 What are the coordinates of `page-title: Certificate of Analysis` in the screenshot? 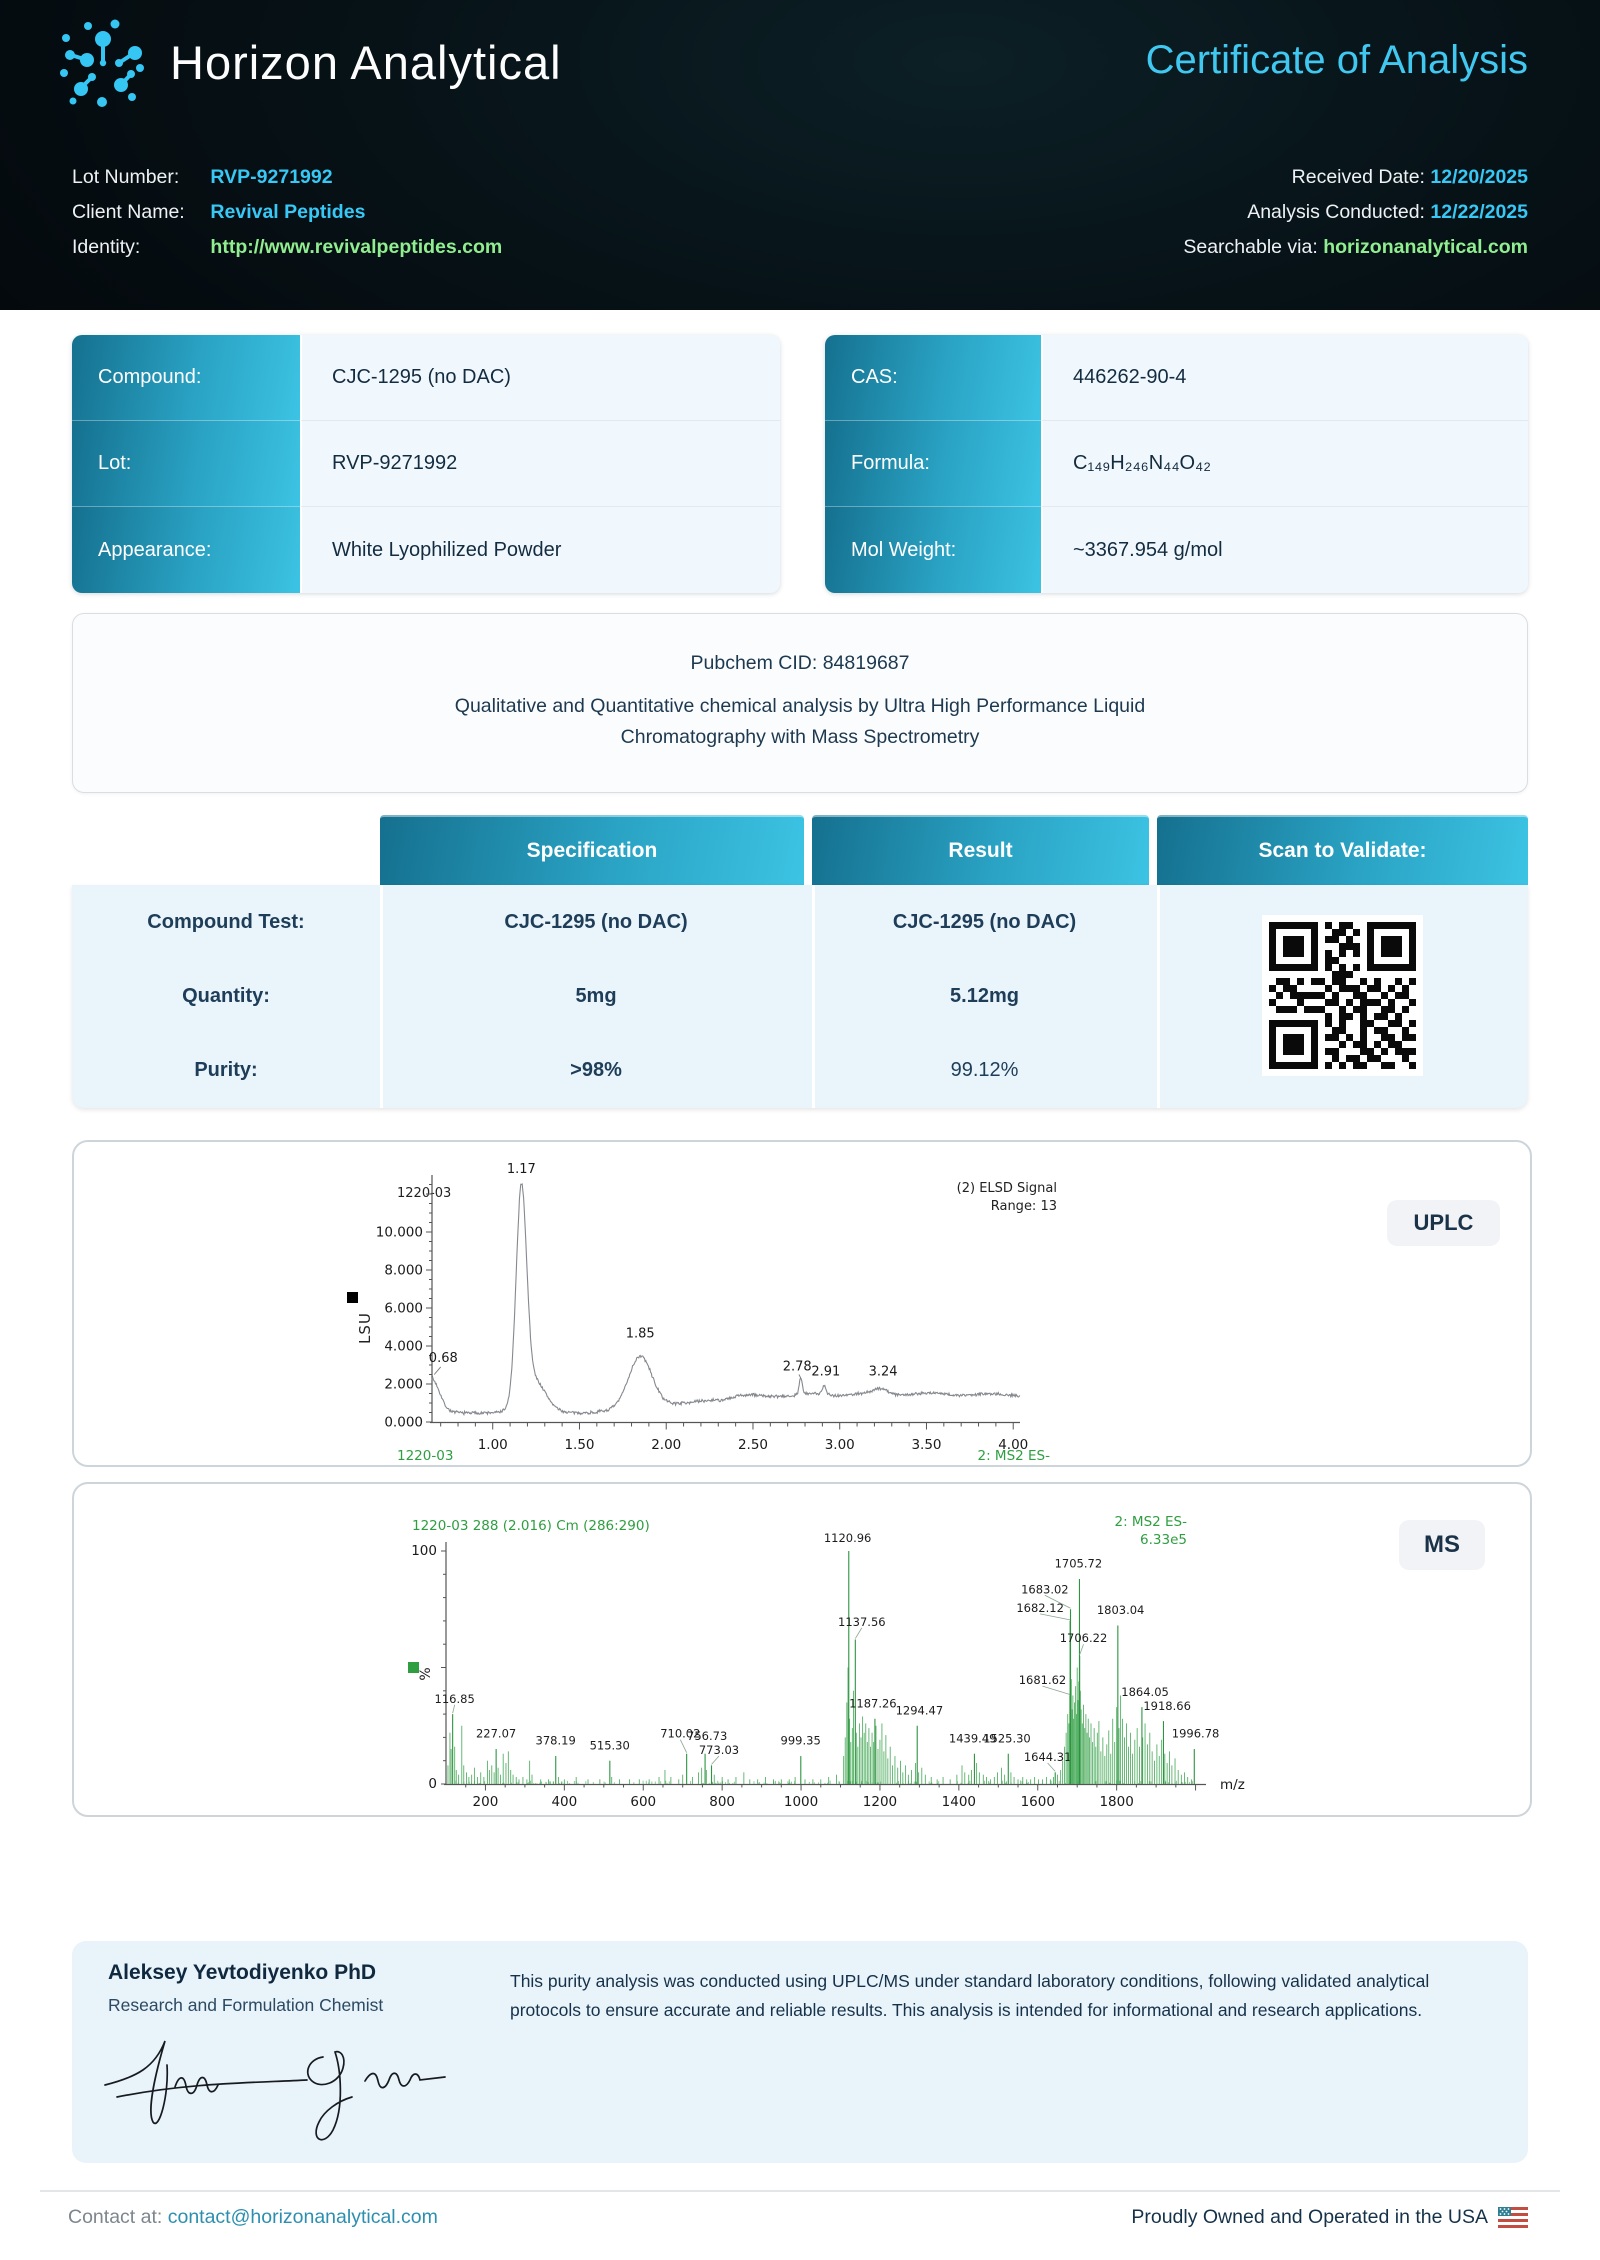 It's located at (1336, 60).